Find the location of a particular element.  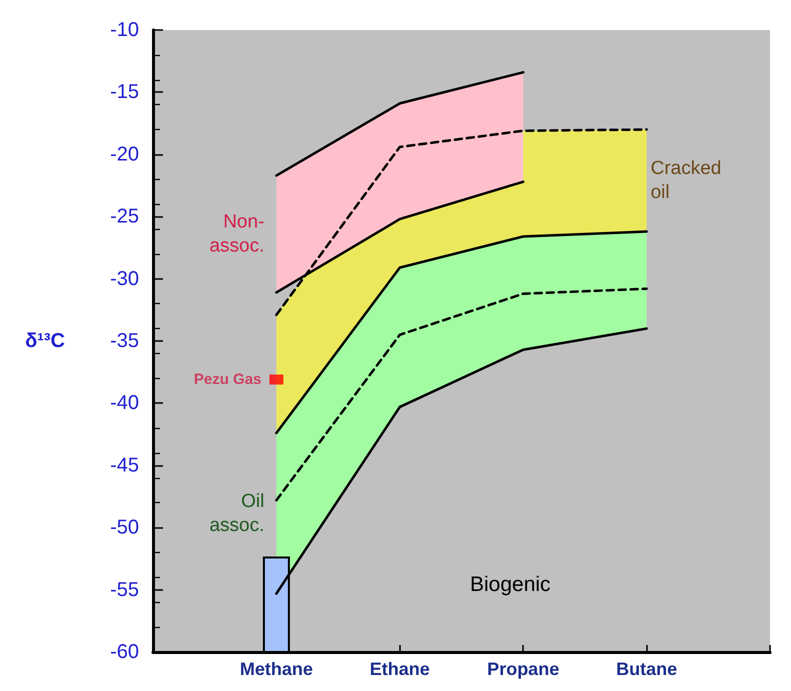

series-label: Oil assoc. is located at coordinates (236, 513).